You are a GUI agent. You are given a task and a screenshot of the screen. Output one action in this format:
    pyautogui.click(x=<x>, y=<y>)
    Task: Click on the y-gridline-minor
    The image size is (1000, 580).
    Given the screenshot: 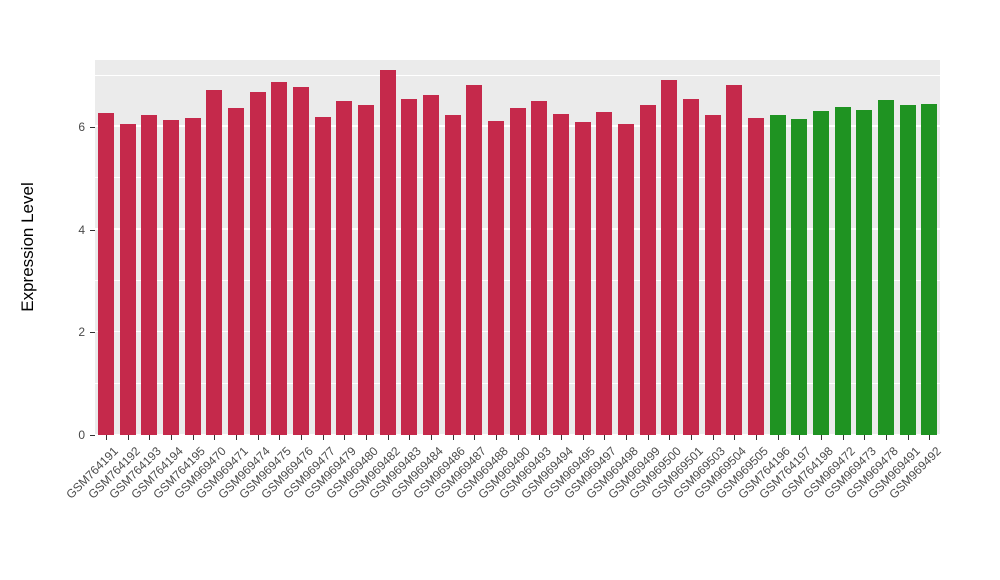 What is the action you would take?
    pyautogui.click(x=517, y=75)
    